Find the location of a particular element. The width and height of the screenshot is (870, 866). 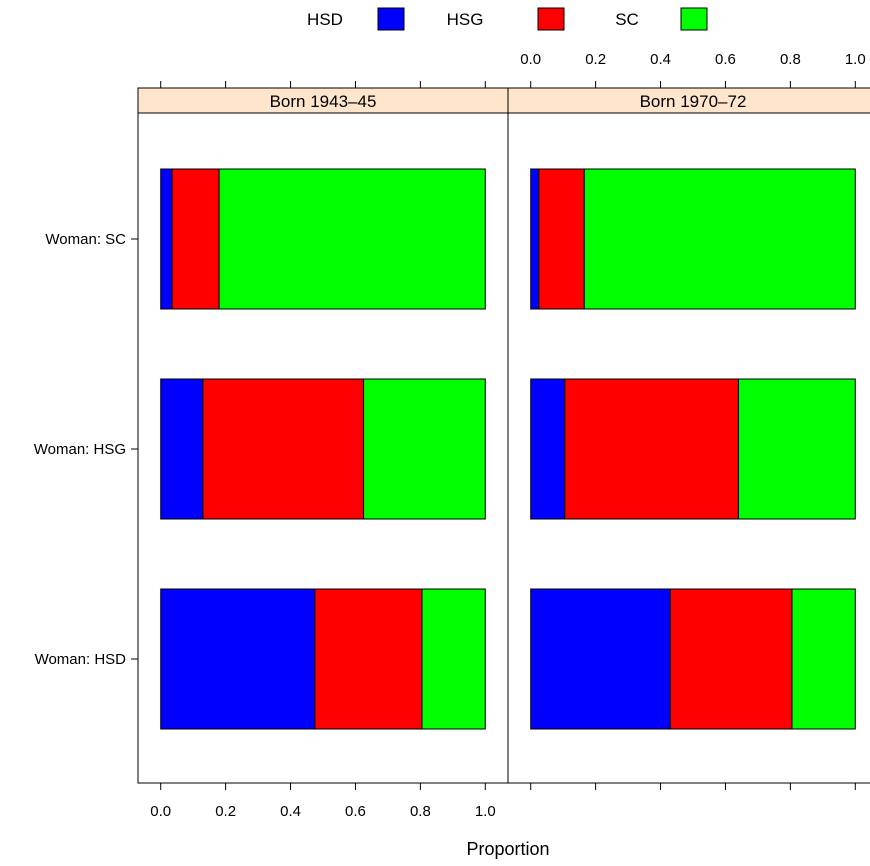

category-label-3: Woman: HSD is located at coordinates (81, 659).